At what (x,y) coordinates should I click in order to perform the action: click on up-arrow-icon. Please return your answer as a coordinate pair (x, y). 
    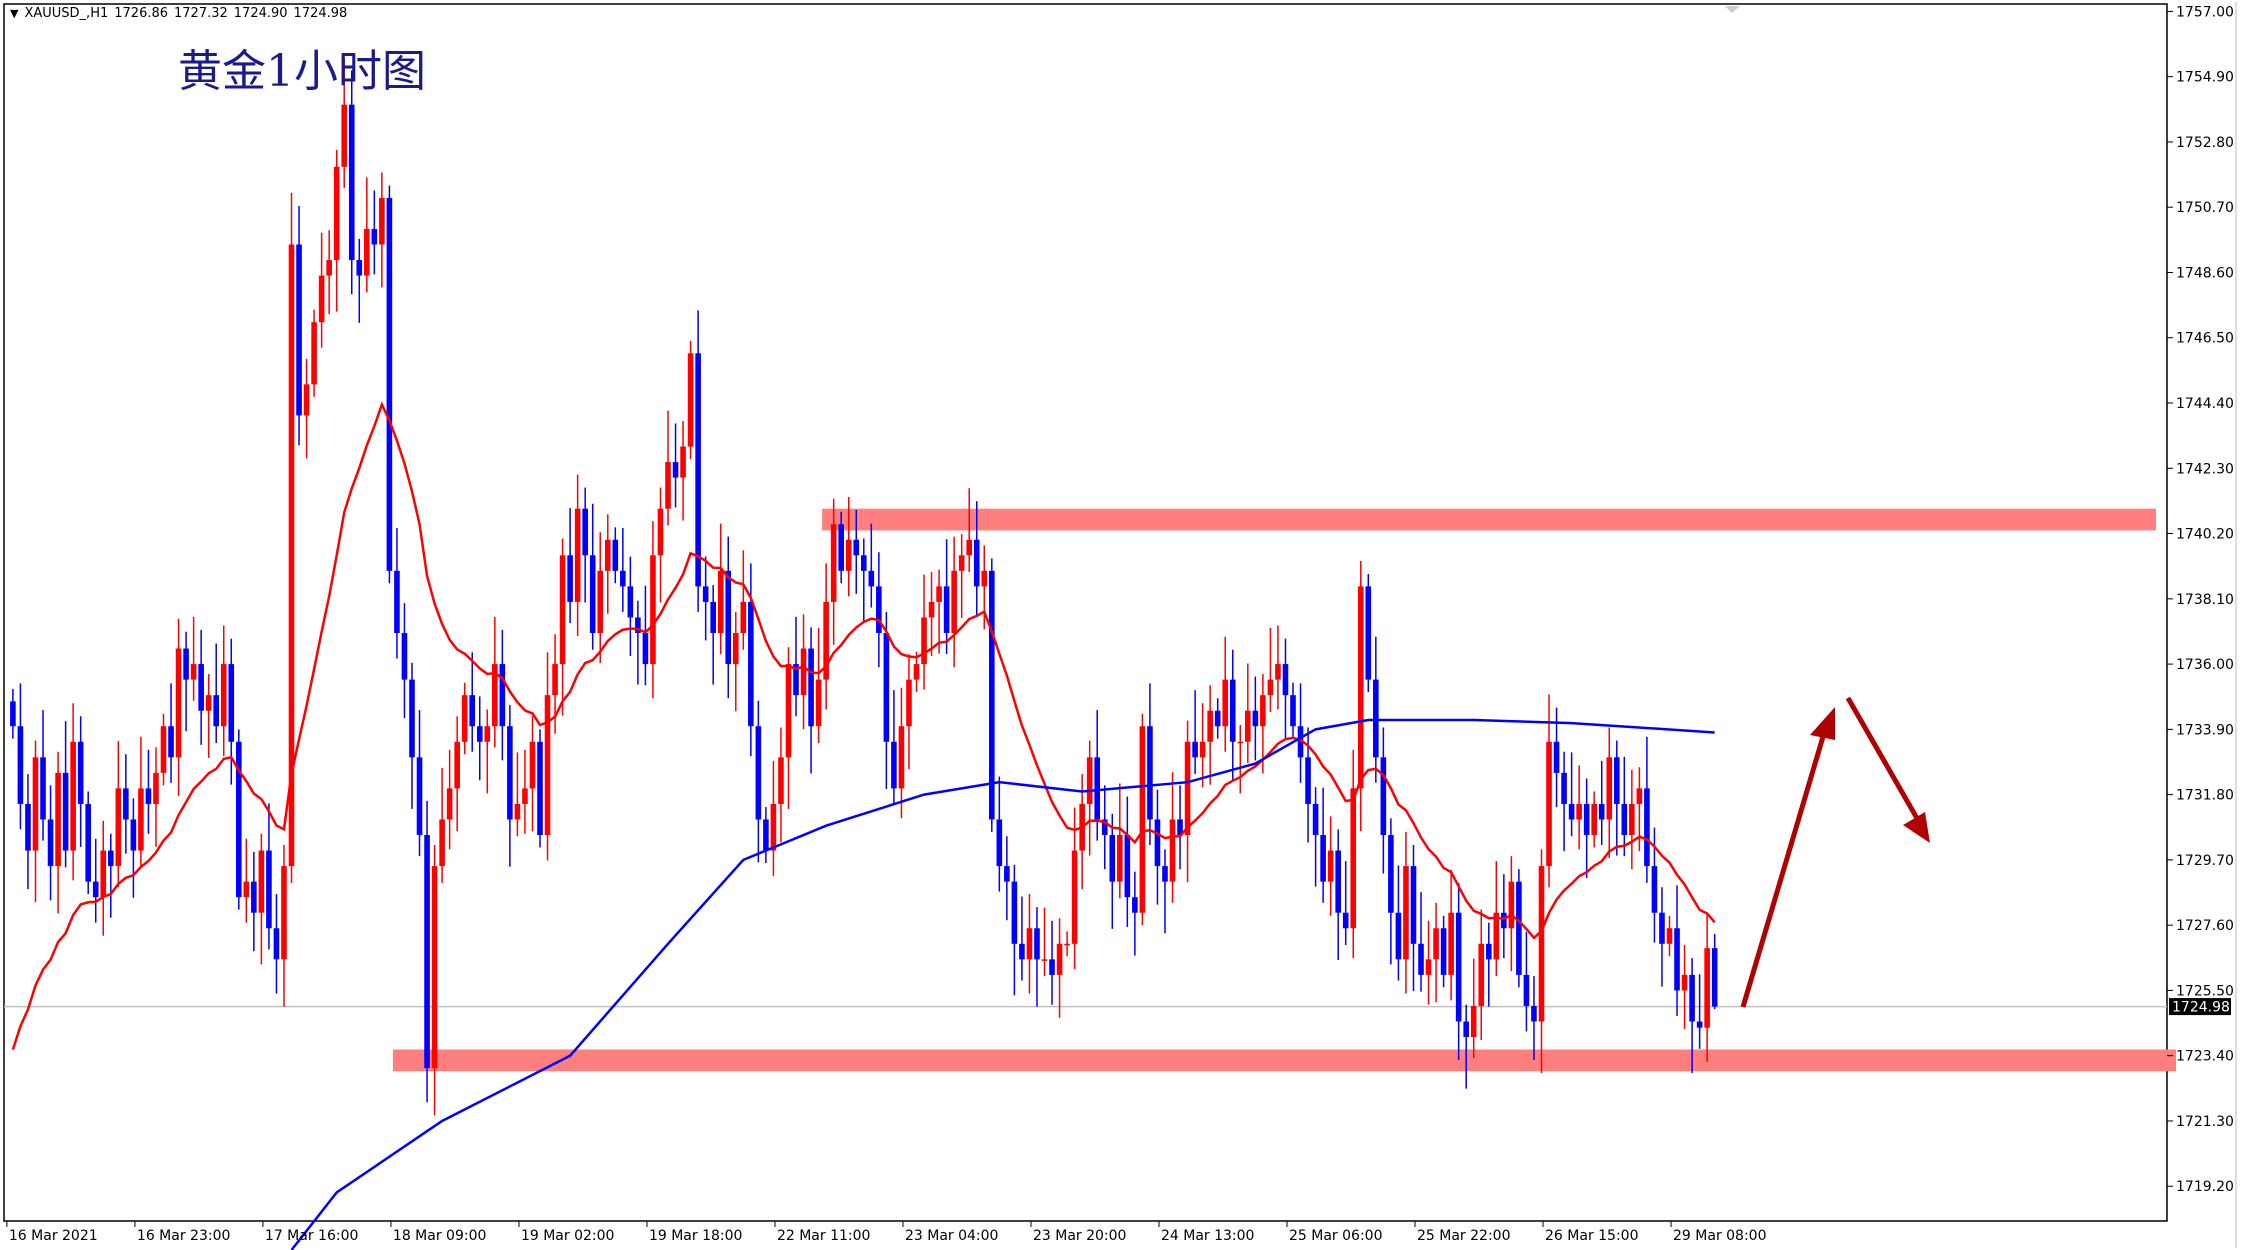
    Looking at the image, I should click on (1787, 857).